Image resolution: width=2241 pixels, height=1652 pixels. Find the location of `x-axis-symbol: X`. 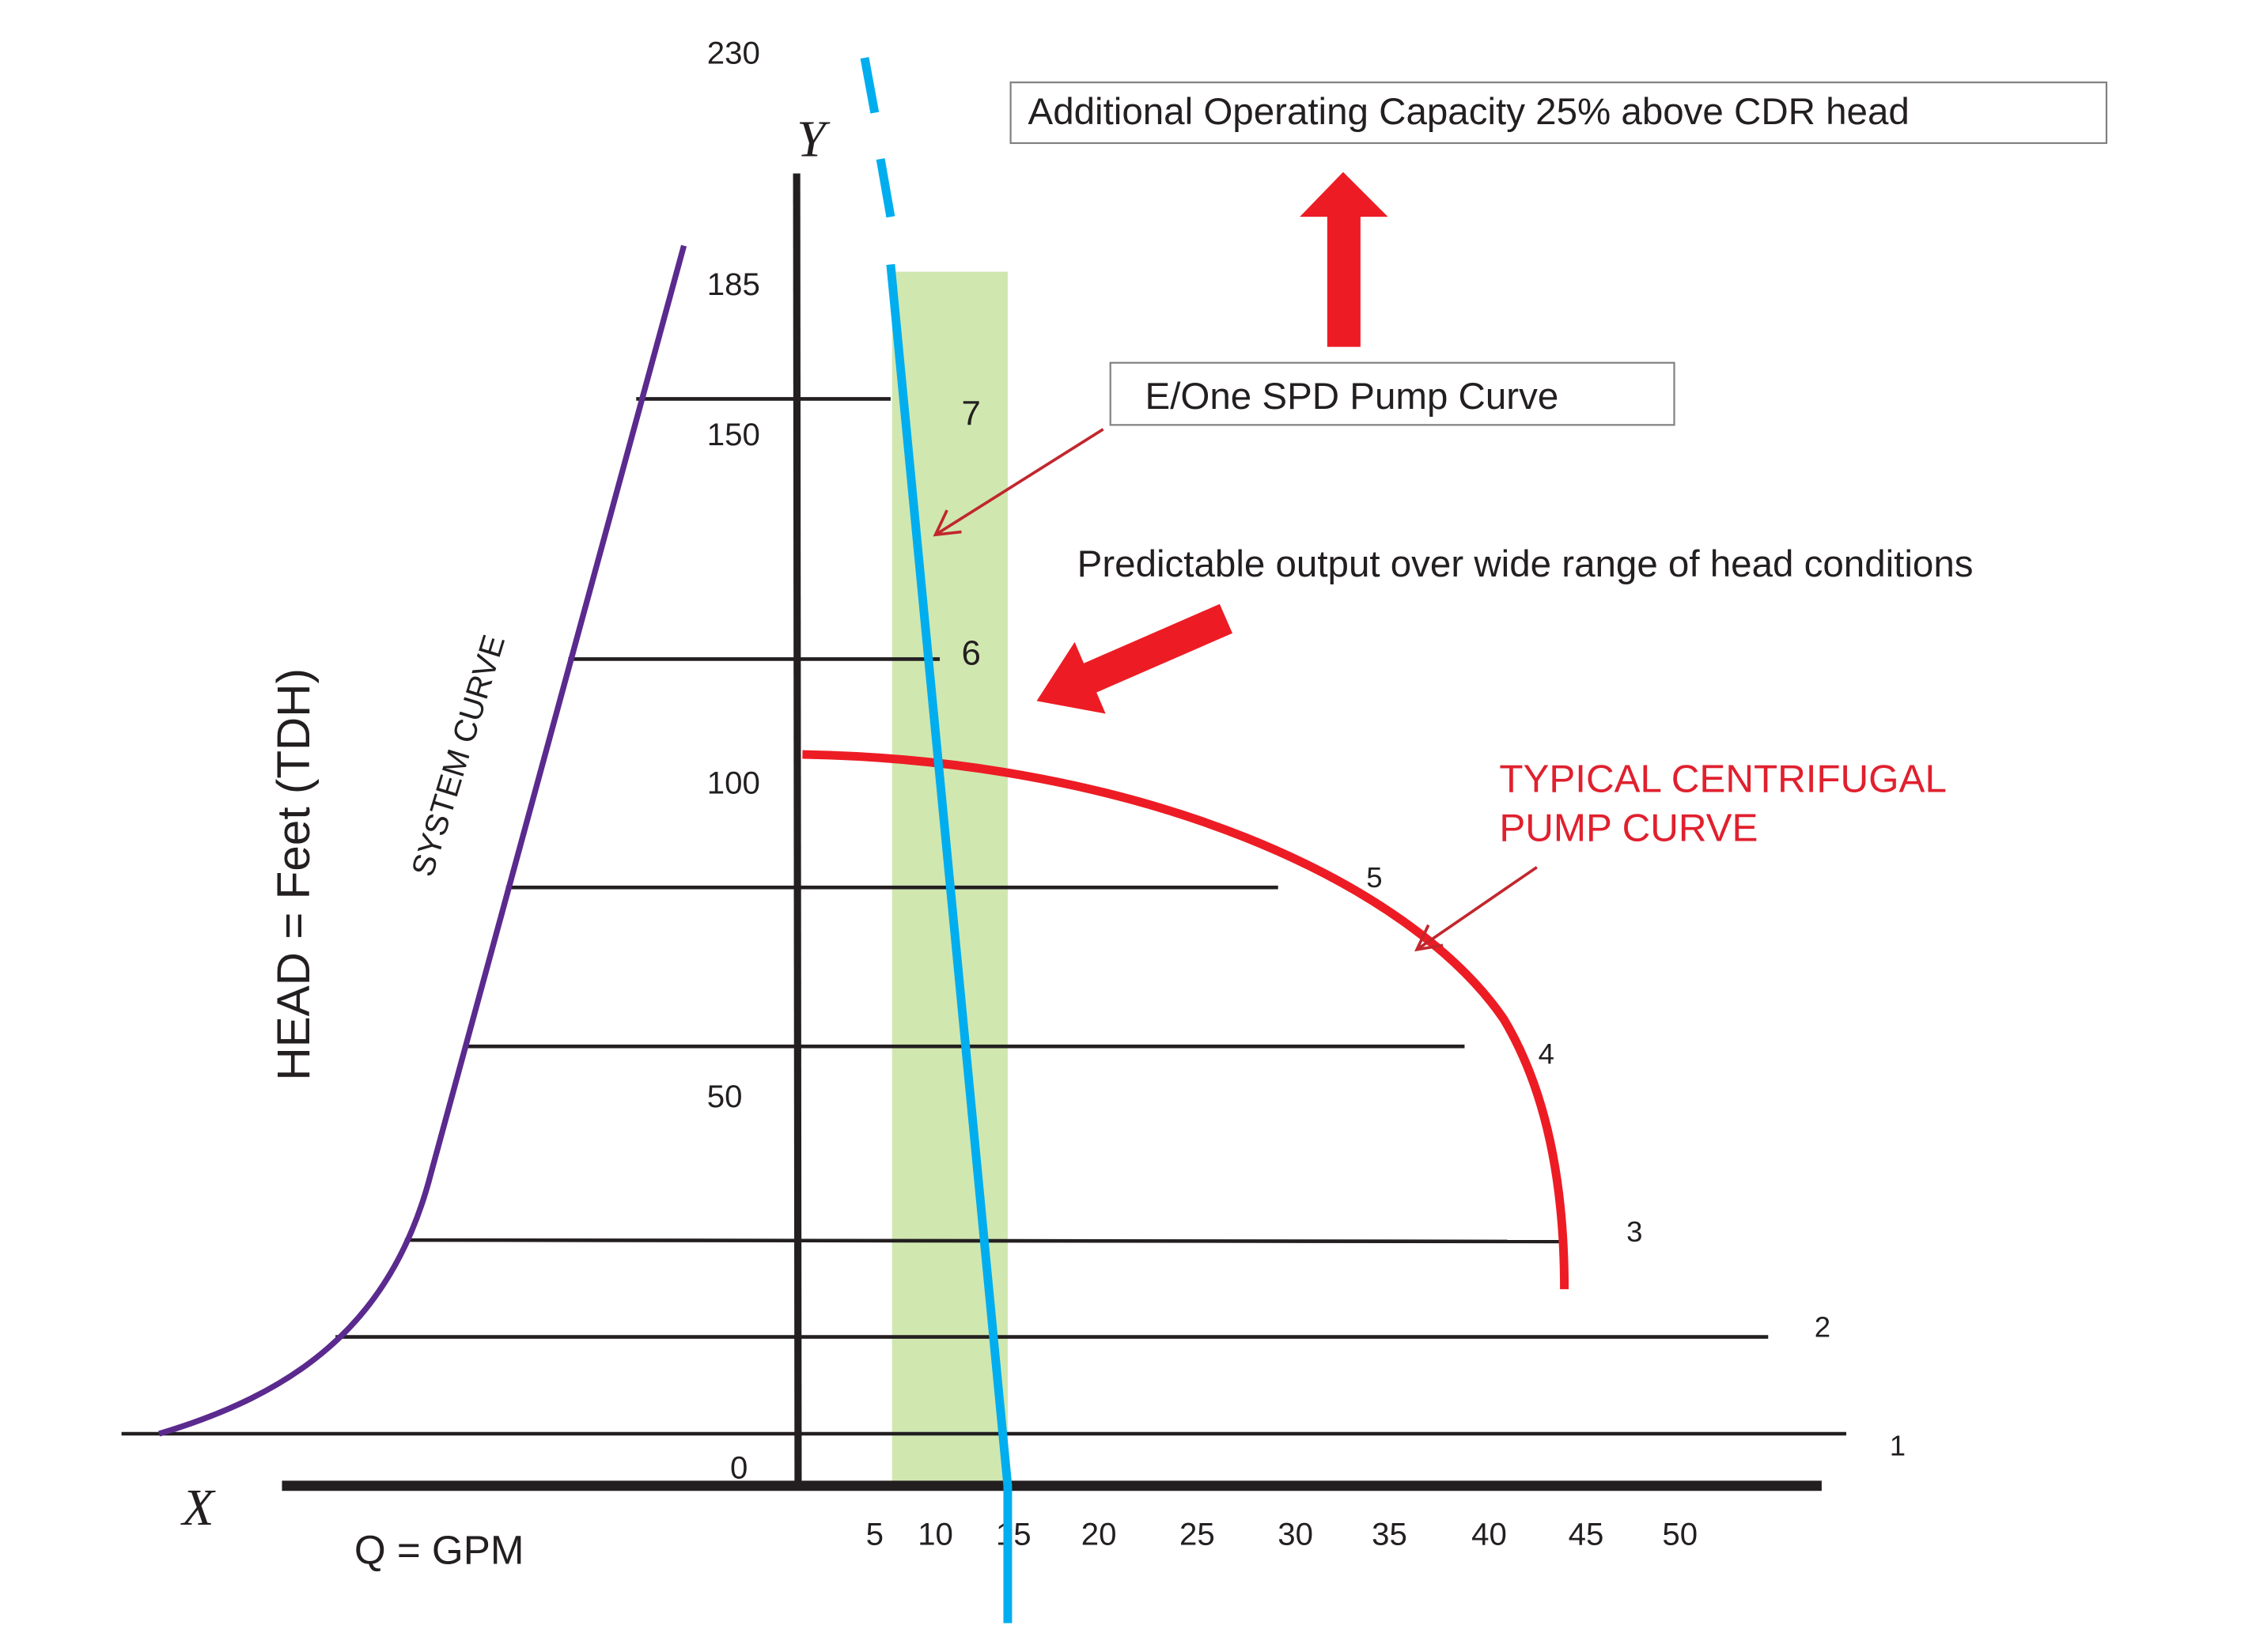

x-axis-symbol: X is located at coordinates (198, 1508).